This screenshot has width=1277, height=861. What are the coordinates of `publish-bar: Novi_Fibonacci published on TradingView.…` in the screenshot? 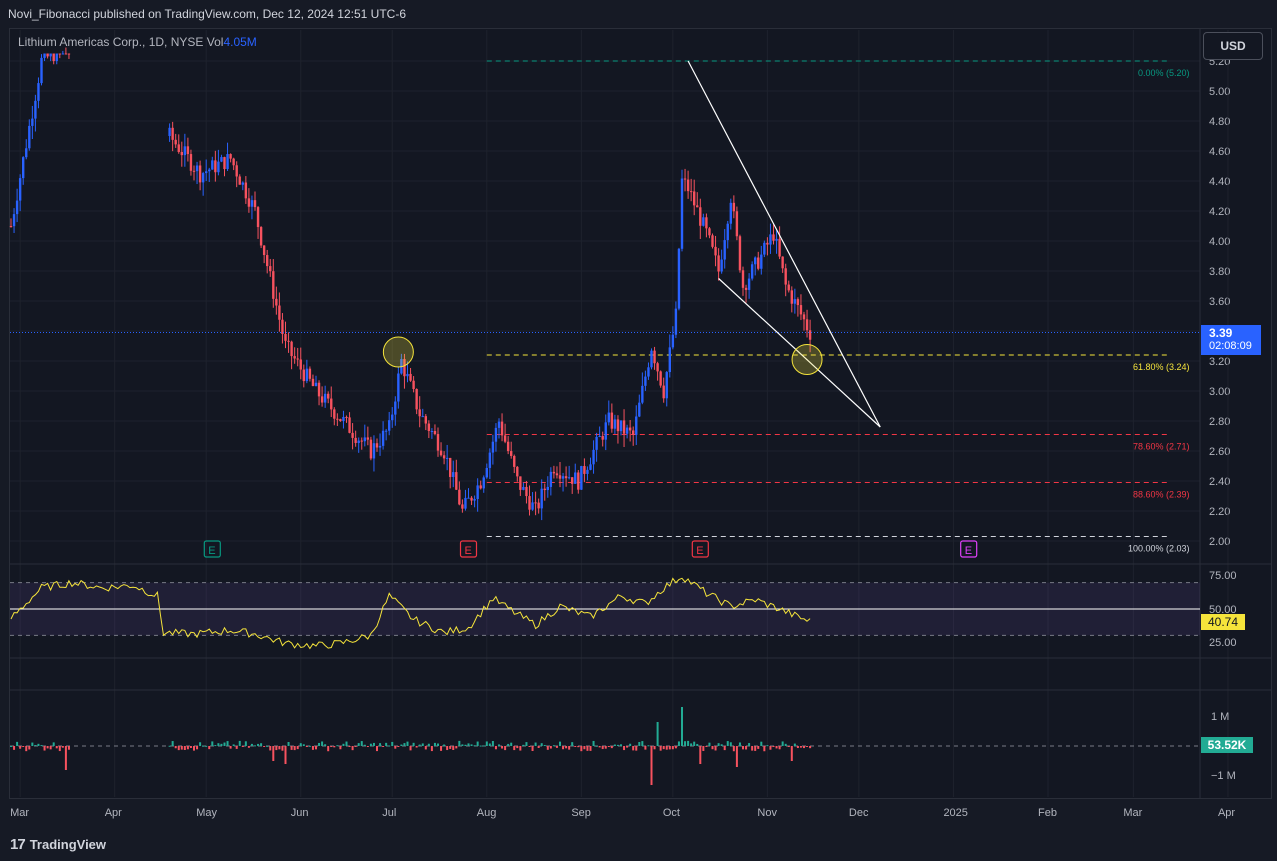 It's located at (638, 13).